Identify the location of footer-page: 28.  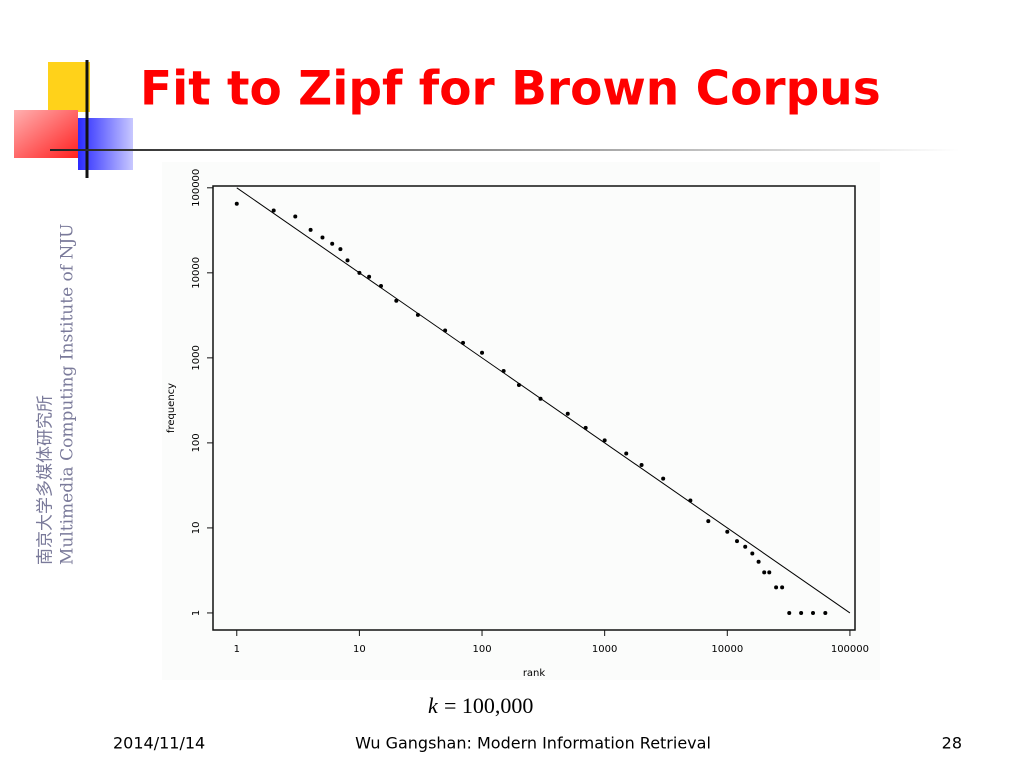
(952, 743).